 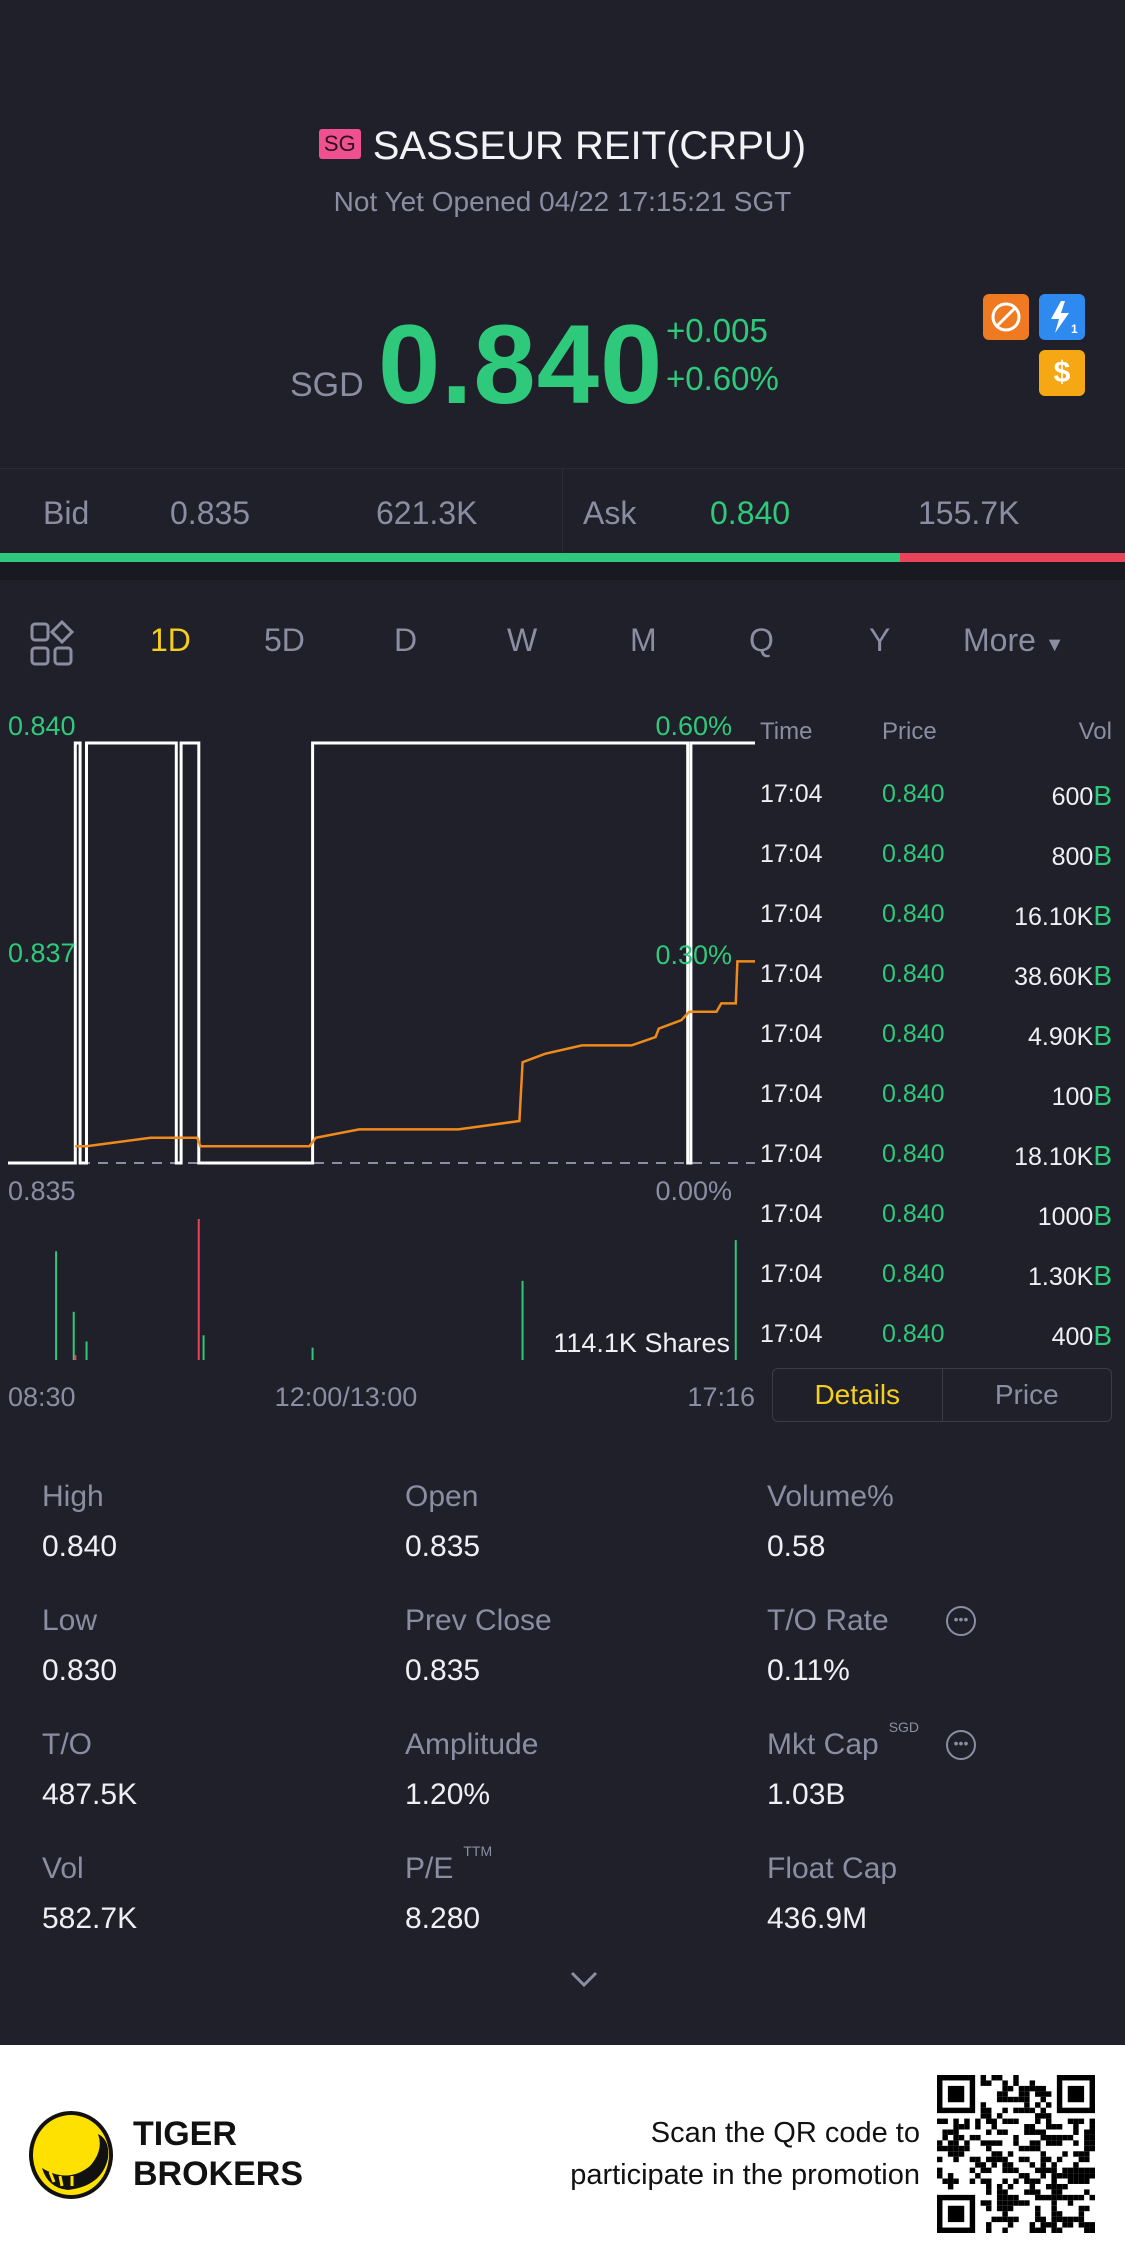 I want to click on detail-unit: TTM, so click(x=478, y=1851).